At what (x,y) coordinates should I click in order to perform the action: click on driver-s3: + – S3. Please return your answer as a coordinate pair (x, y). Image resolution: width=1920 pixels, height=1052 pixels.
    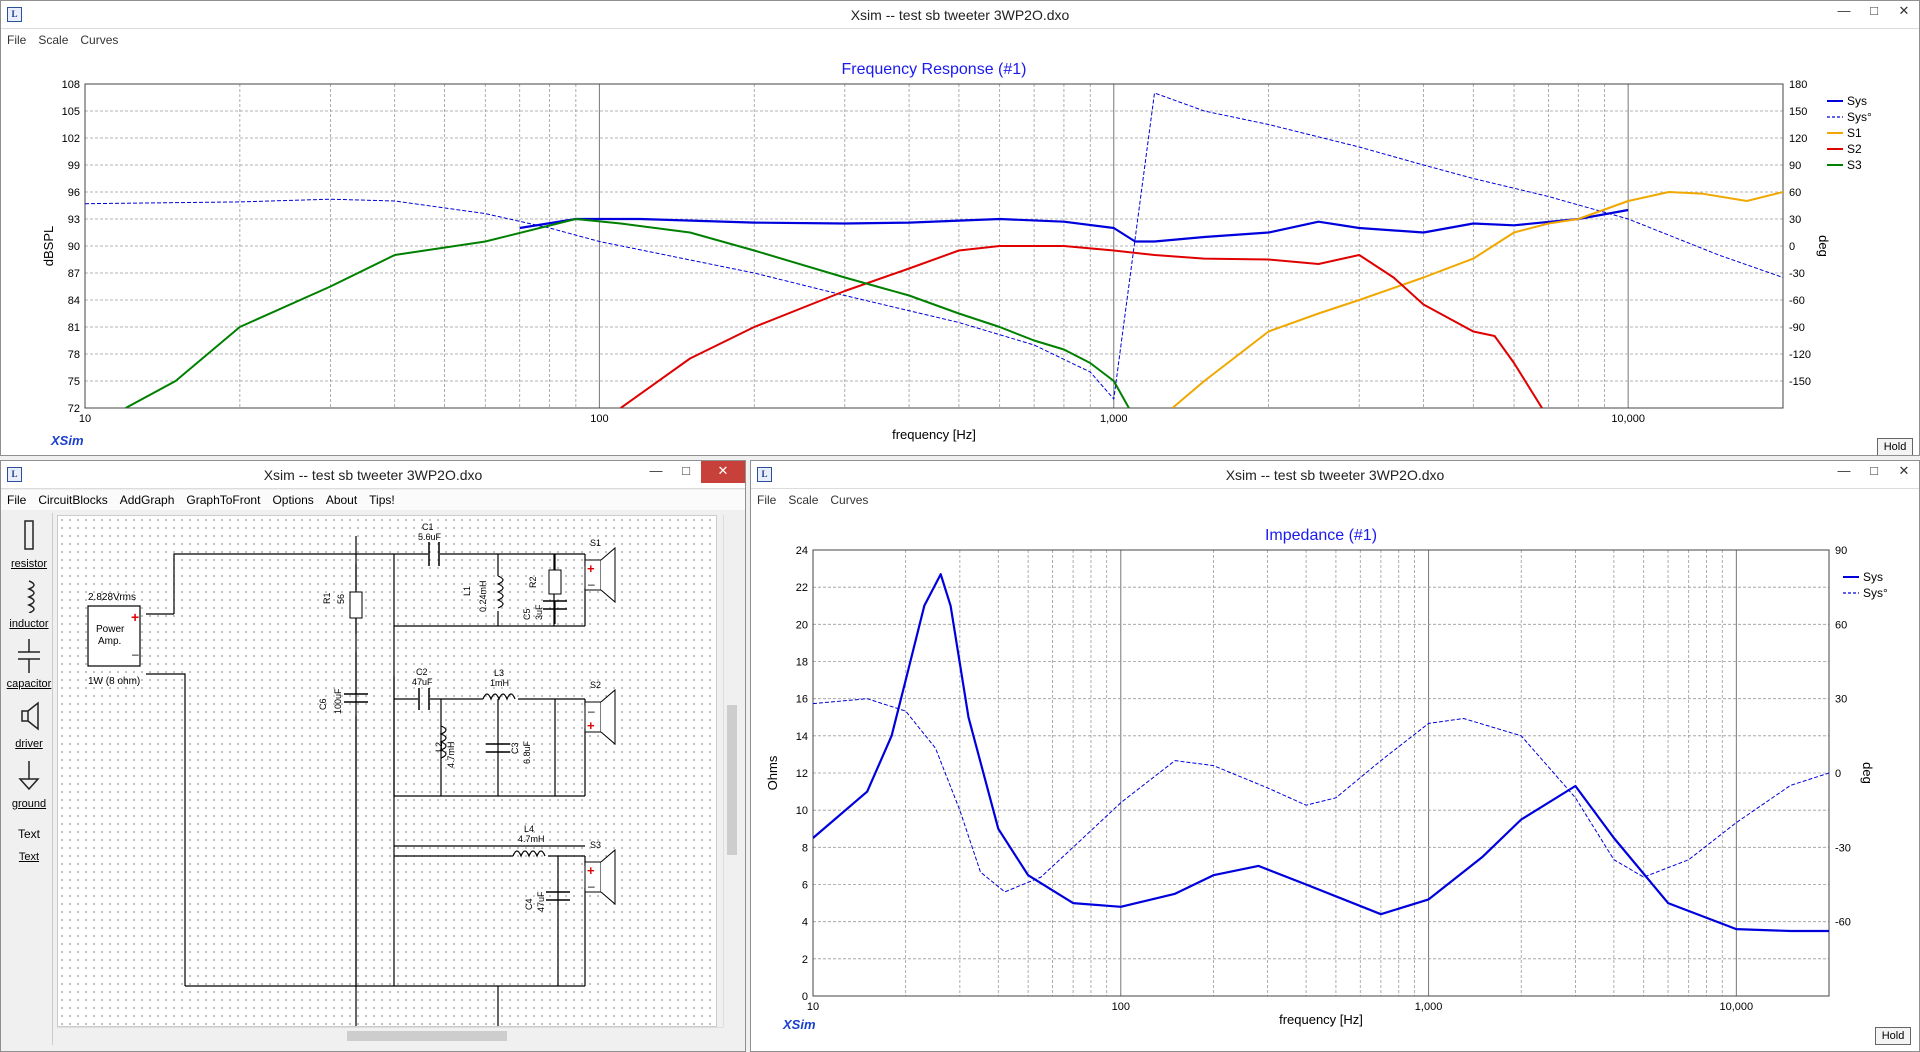
    Looking at the image, I should click on (600, 873).